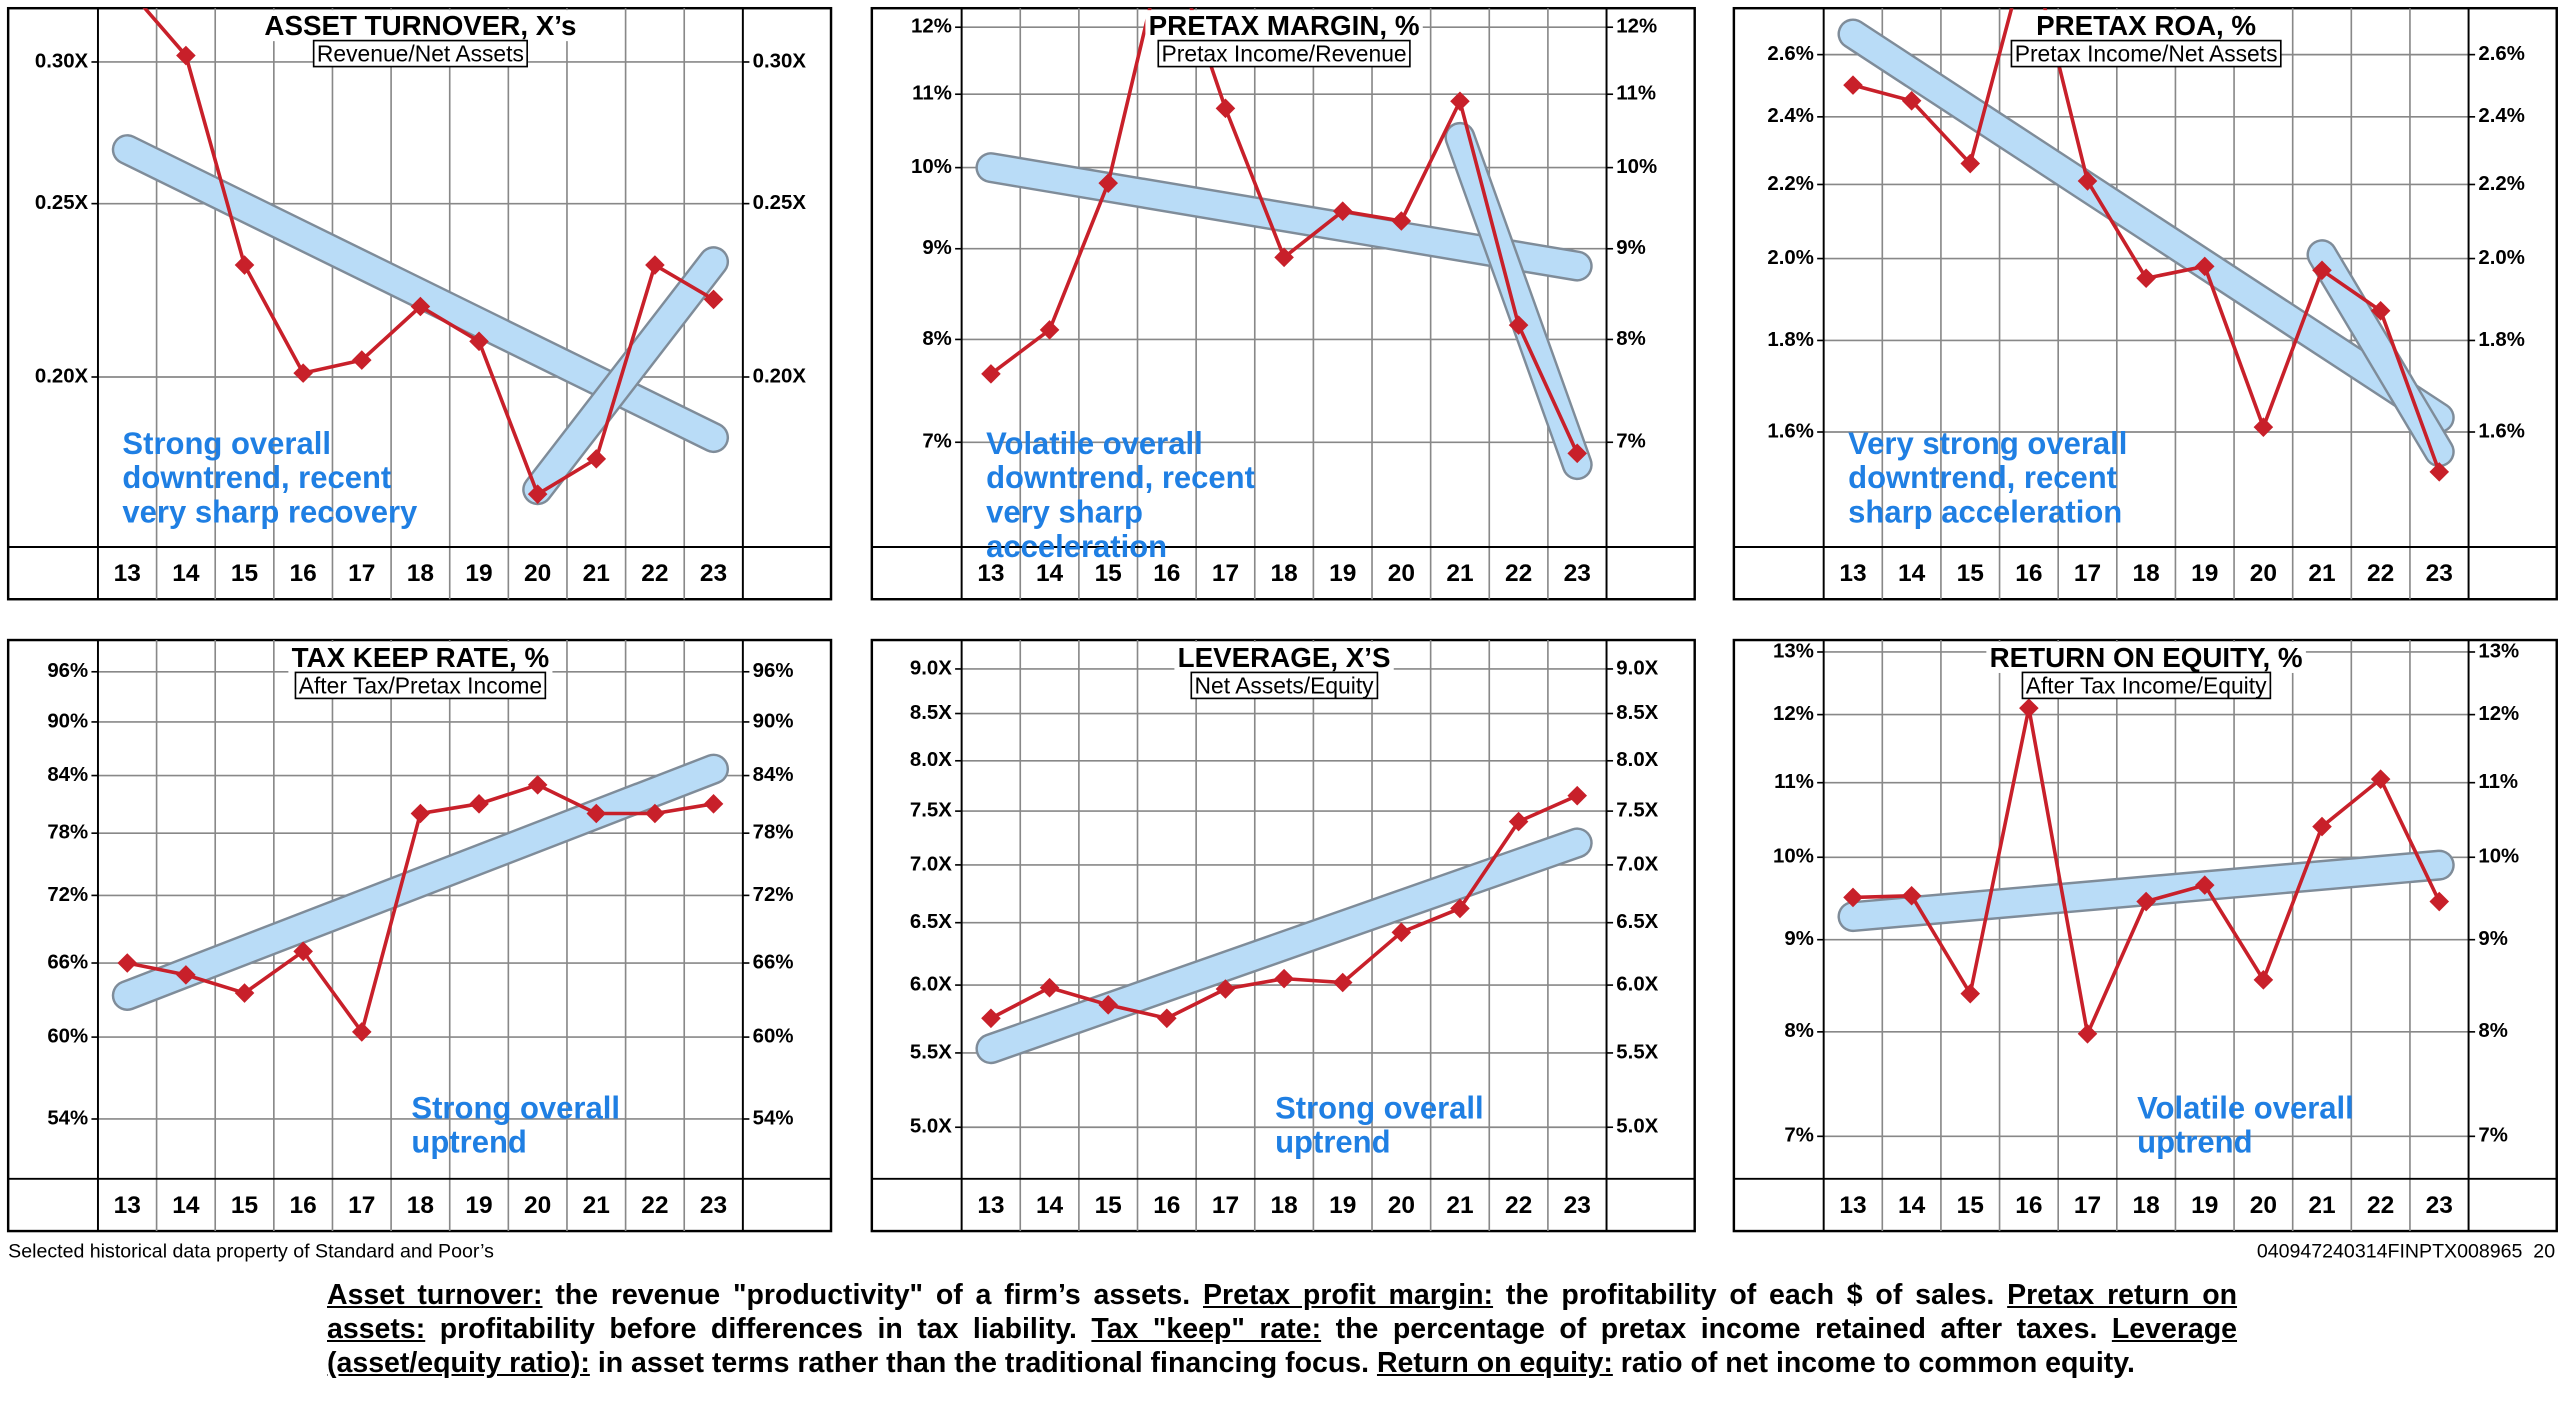  I want to click on x-tick-label: 20, so click(537, 1205).